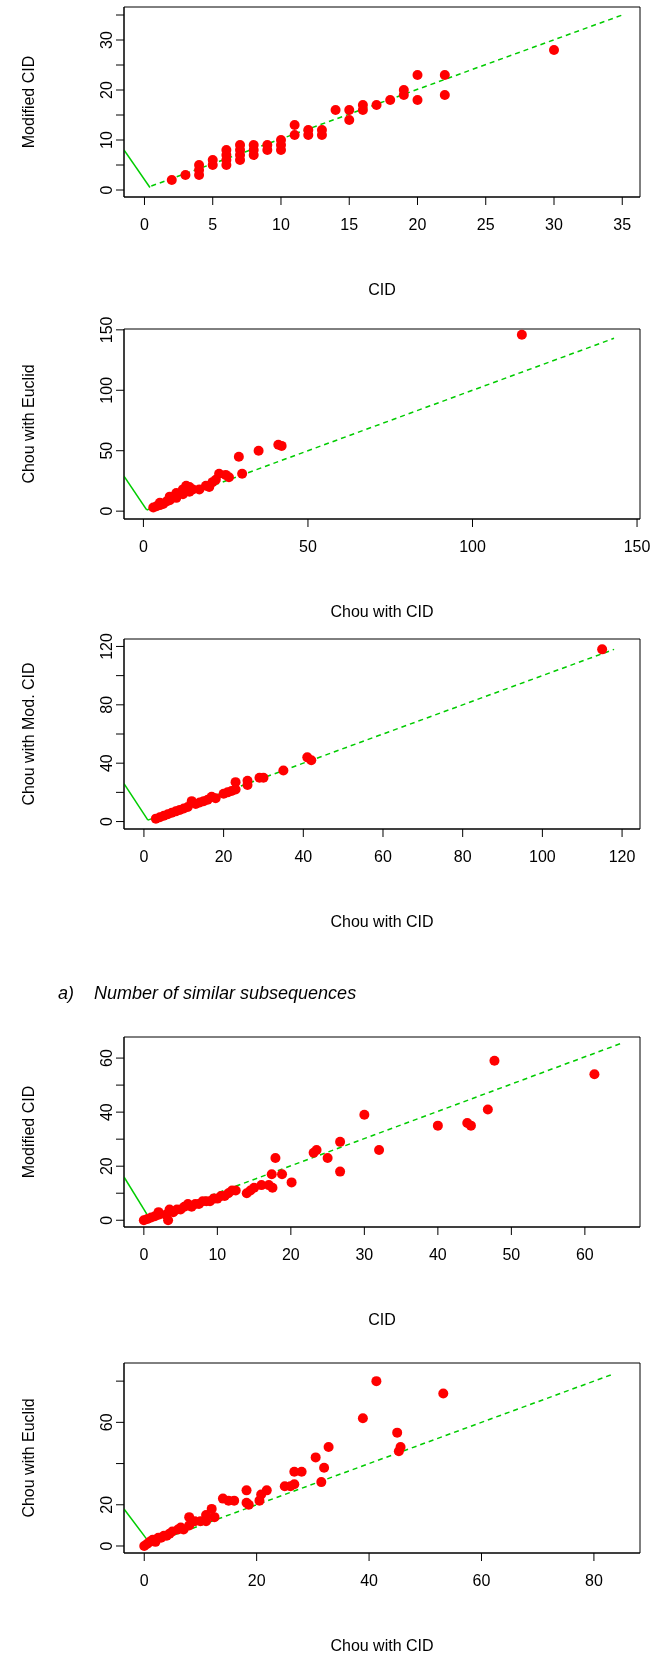 This screenshot has height=1664, width=664. What do you see at coordinates (28, 734) in the screenshot?
I see `y-axis-title: Chou with Mod. CID` at bounding box center [28, 734].